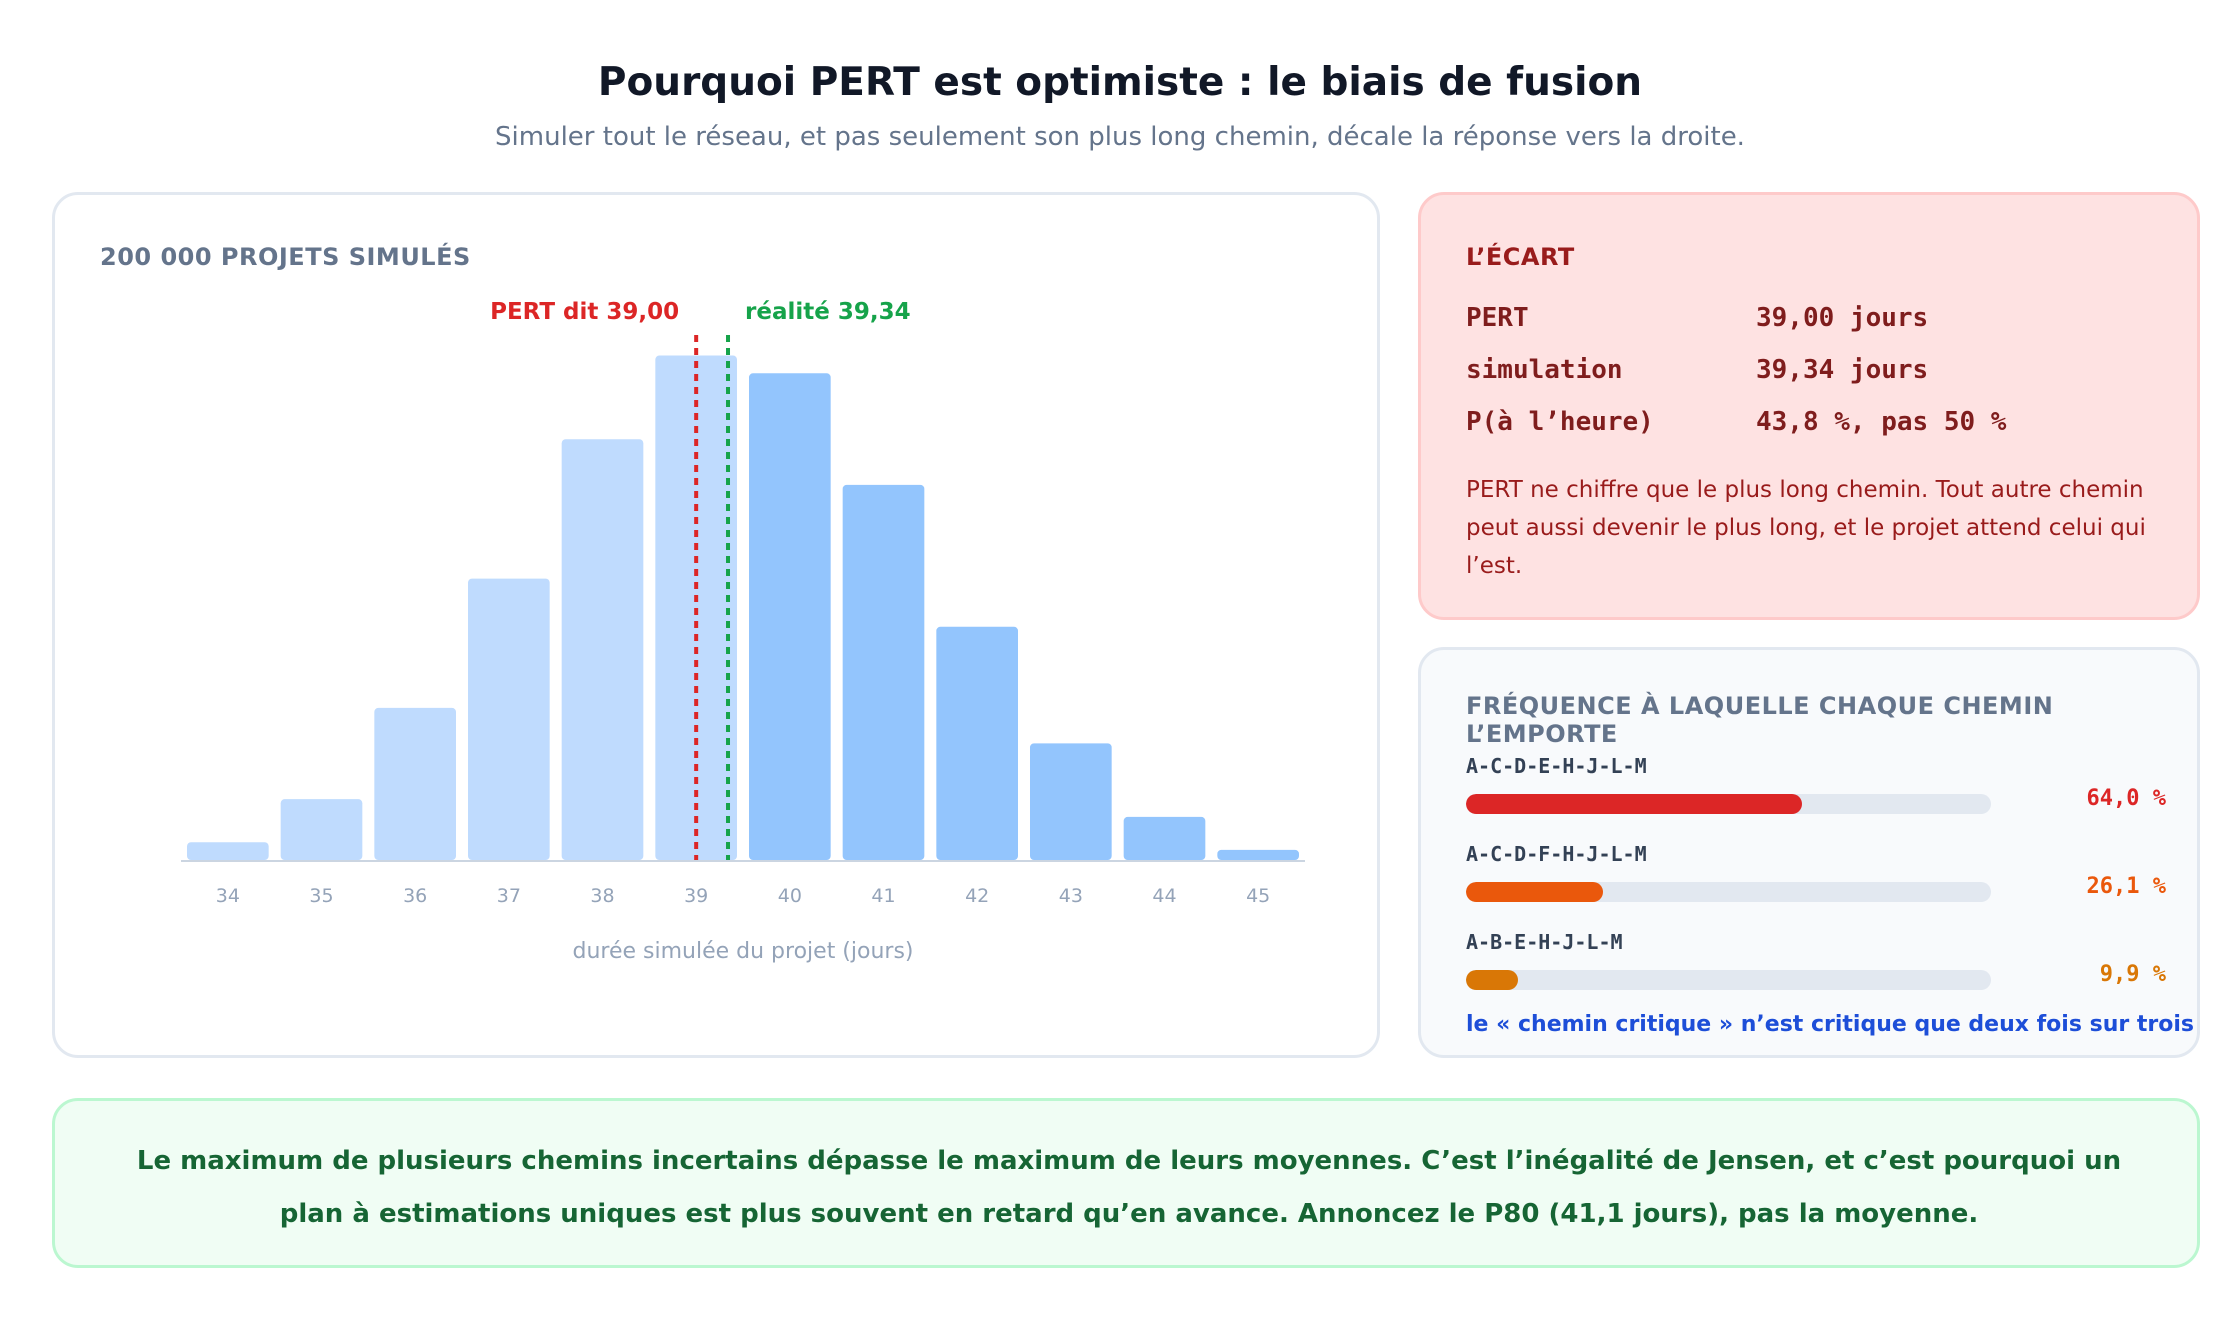  Describe the element at coordinates (2132, 974) in the screenshot. I see `path-percent: 9,9 %` at that location.